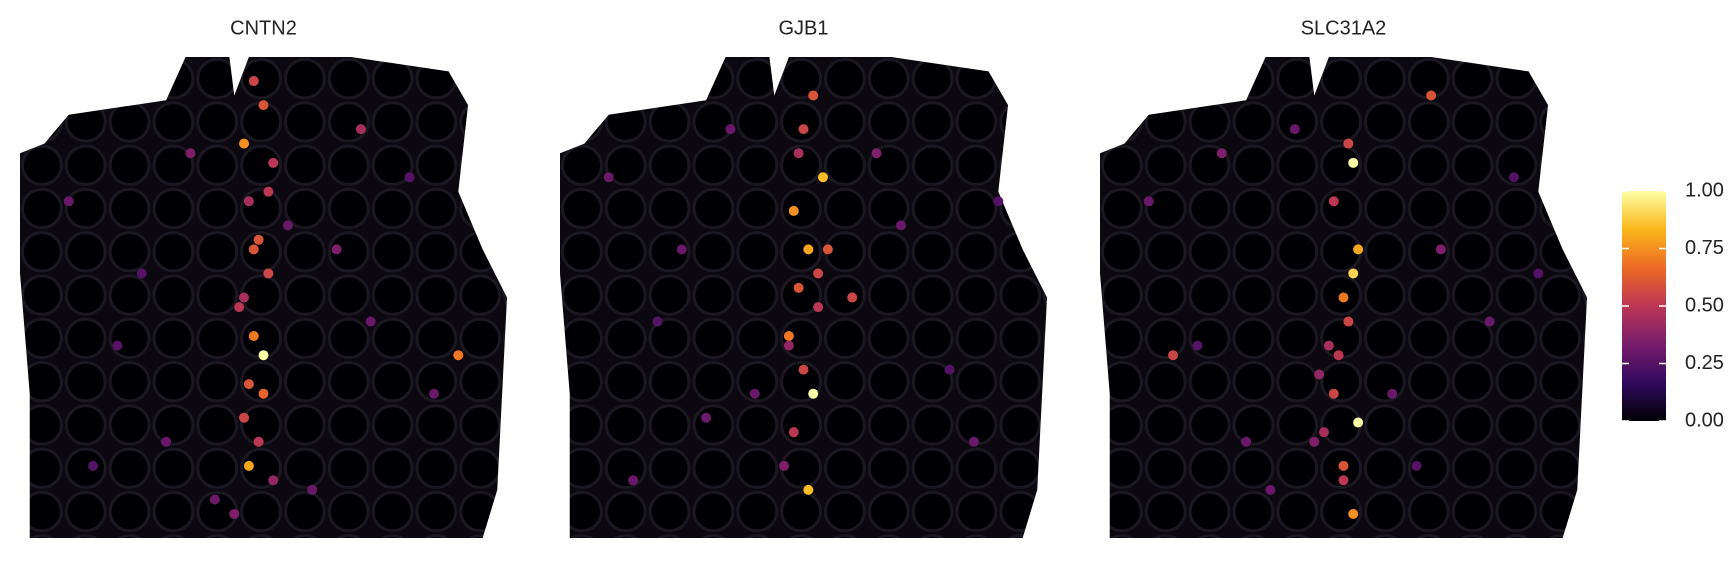 The height and width of the screenshot is (576, 1728). I want to click on colorbar-tick-label: 0.50, so click(1704, 305).